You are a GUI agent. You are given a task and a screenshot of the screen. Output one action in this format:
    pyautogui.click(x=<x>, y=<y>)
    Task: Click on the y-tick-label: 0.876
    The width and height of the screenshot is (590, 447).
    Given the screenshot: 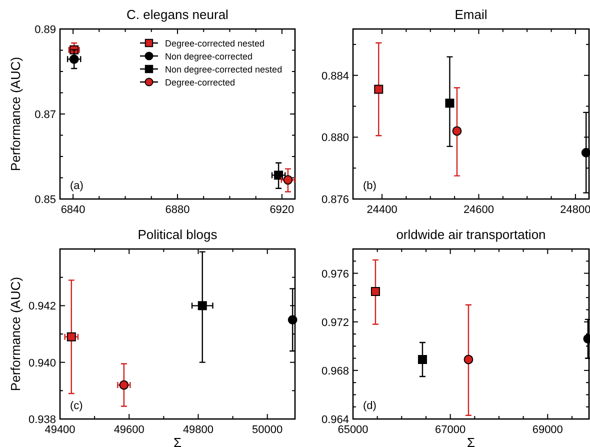 What is the action you would take?
    pyautogui.click(x=335, y=200)
    